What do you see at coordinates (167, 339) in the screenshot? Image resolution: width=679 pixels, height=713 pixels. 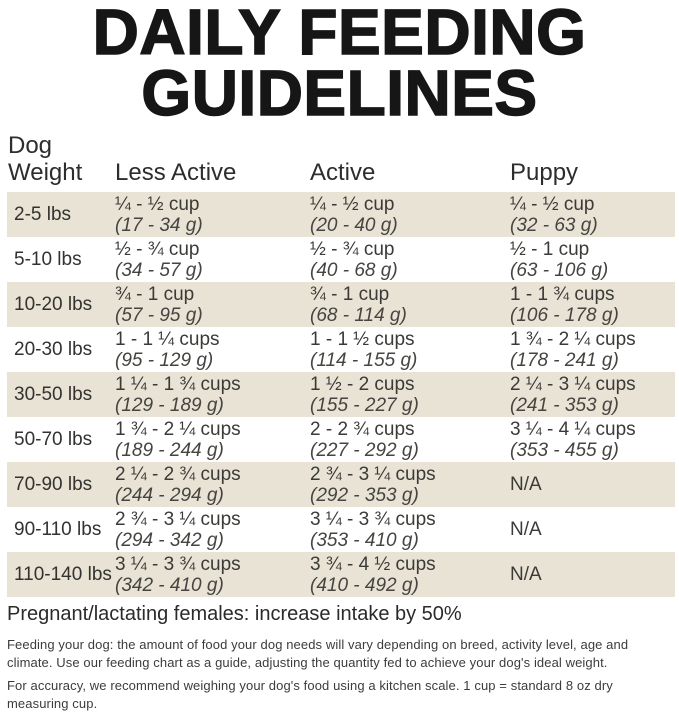 I see `cups-amount: 1 - 1 ¼ cups` at bounding box center [167, 339].